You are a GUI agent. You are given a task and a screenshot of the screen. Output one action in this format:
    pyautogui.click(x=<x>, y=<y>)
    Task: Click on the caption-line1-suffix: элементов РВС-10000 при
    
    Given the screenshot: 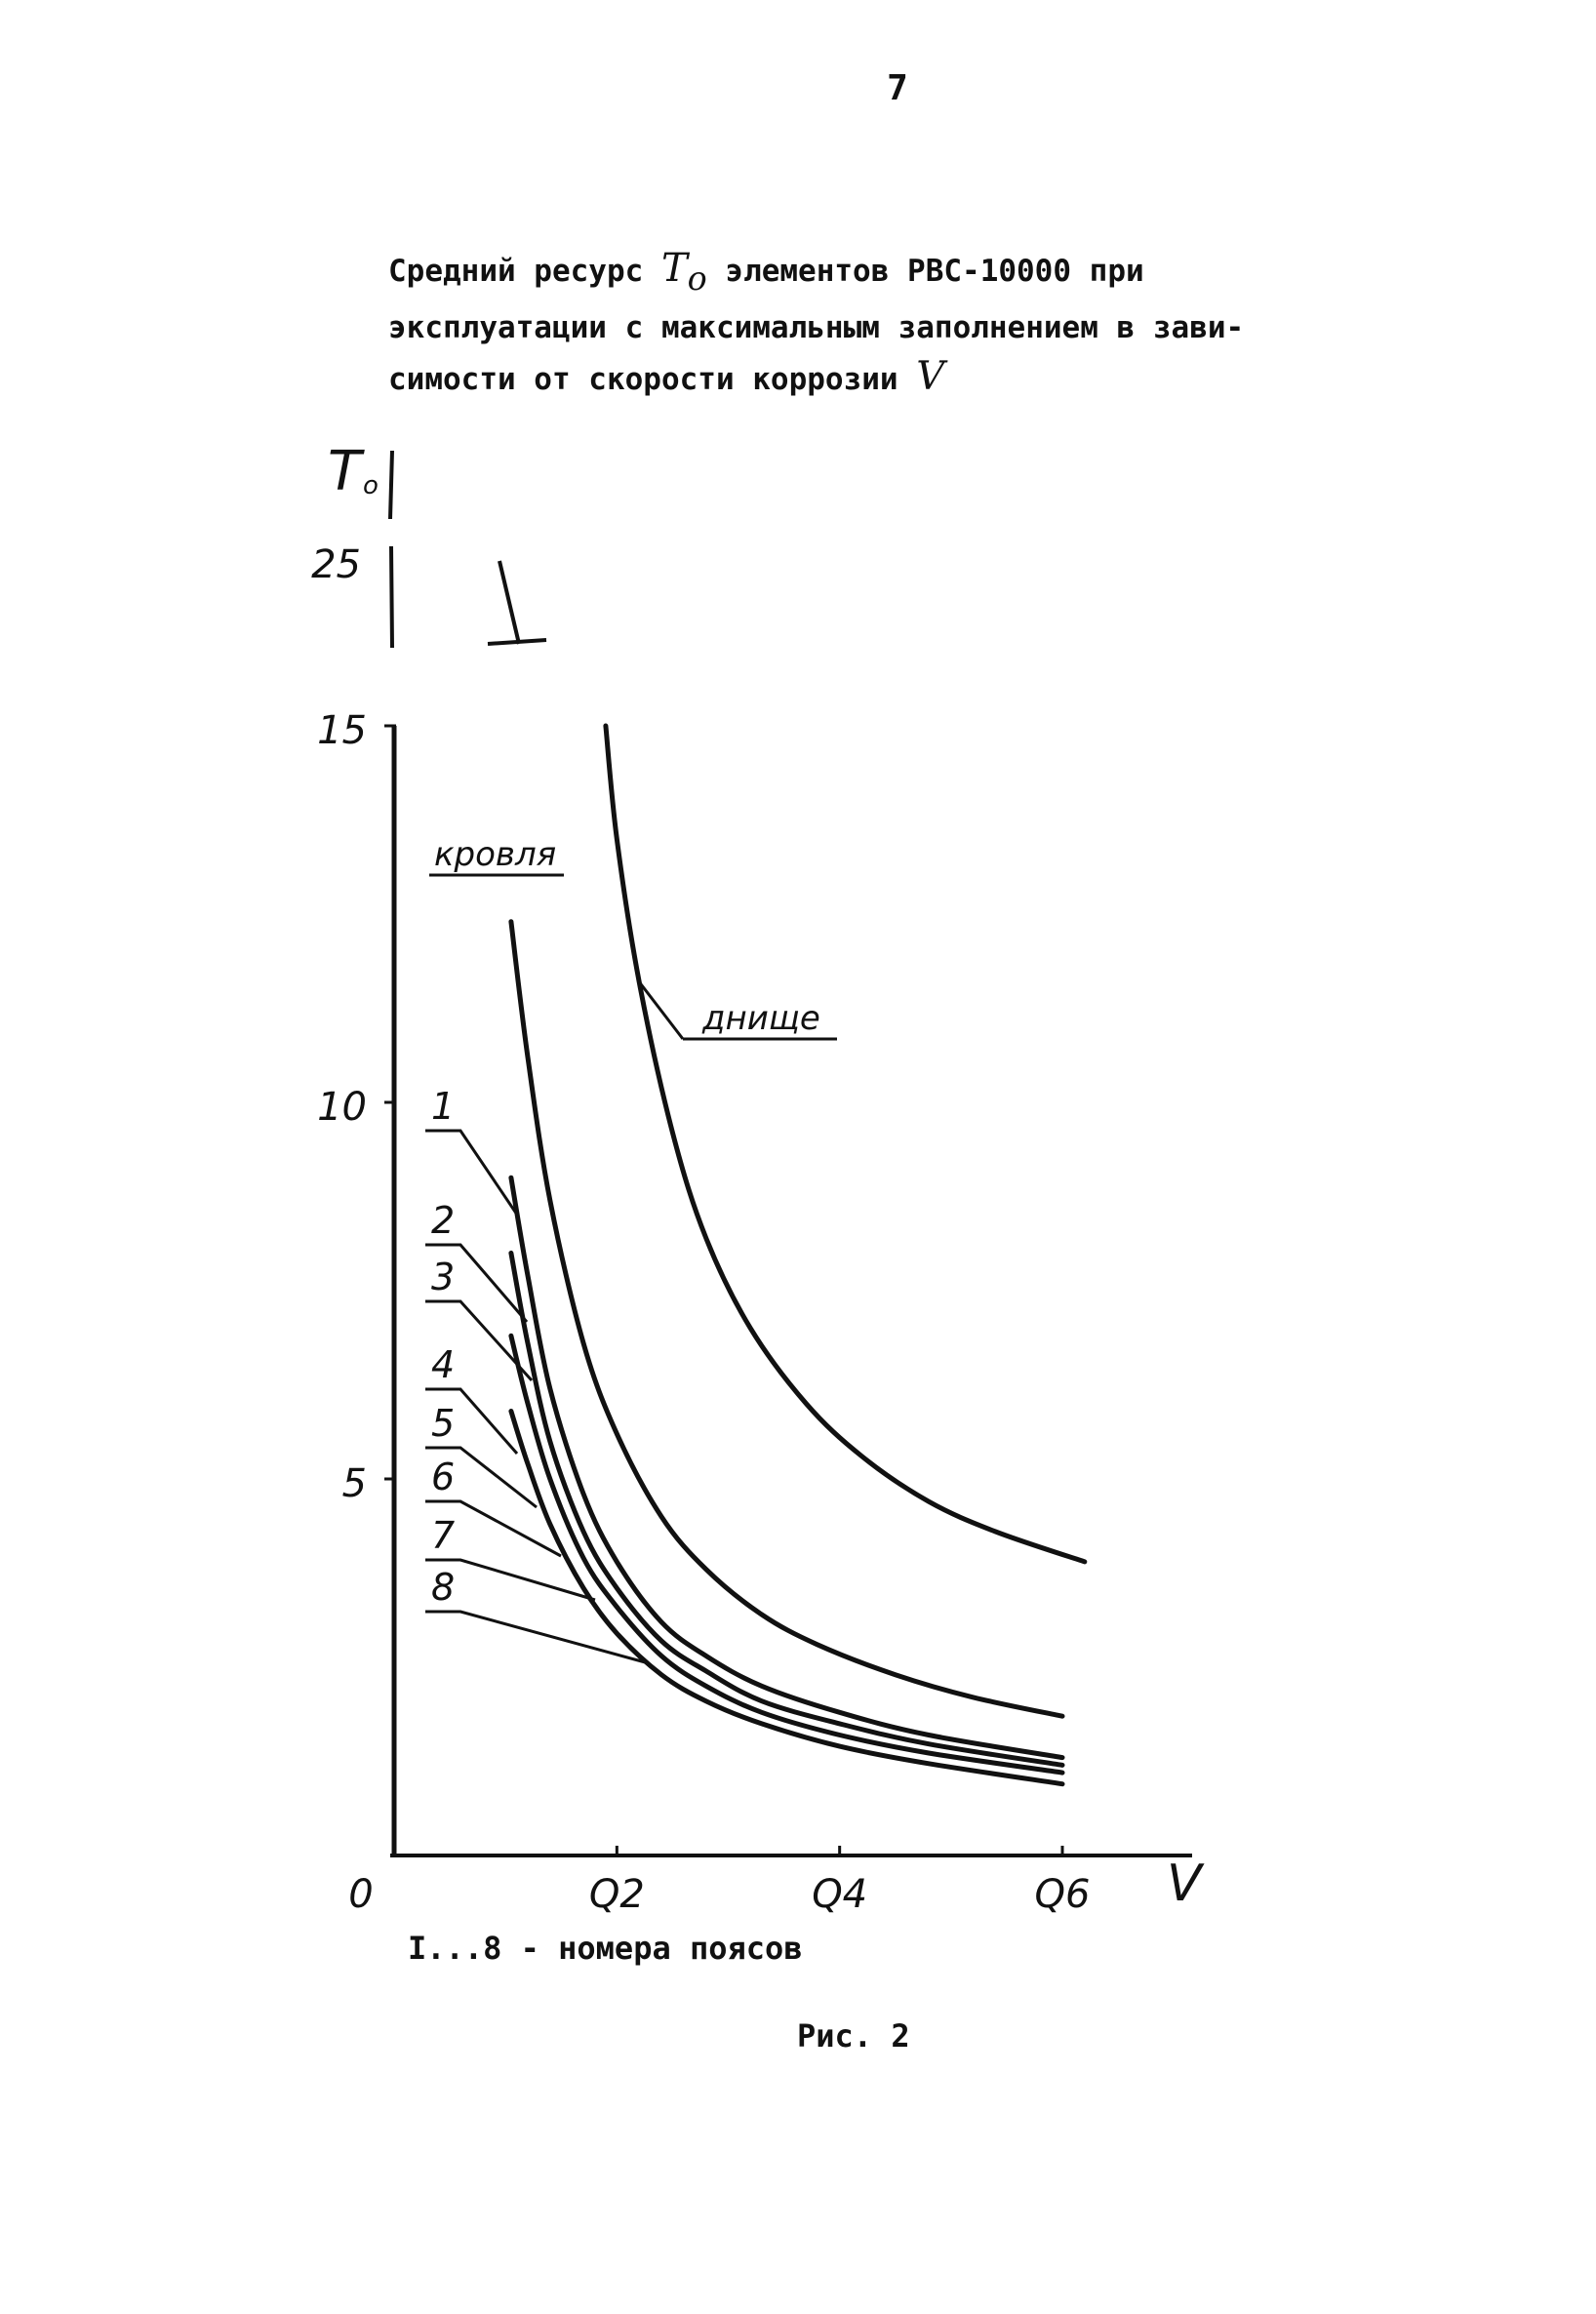 What is the action you would take?
    pyautogui.click(x=935, y=271)
    